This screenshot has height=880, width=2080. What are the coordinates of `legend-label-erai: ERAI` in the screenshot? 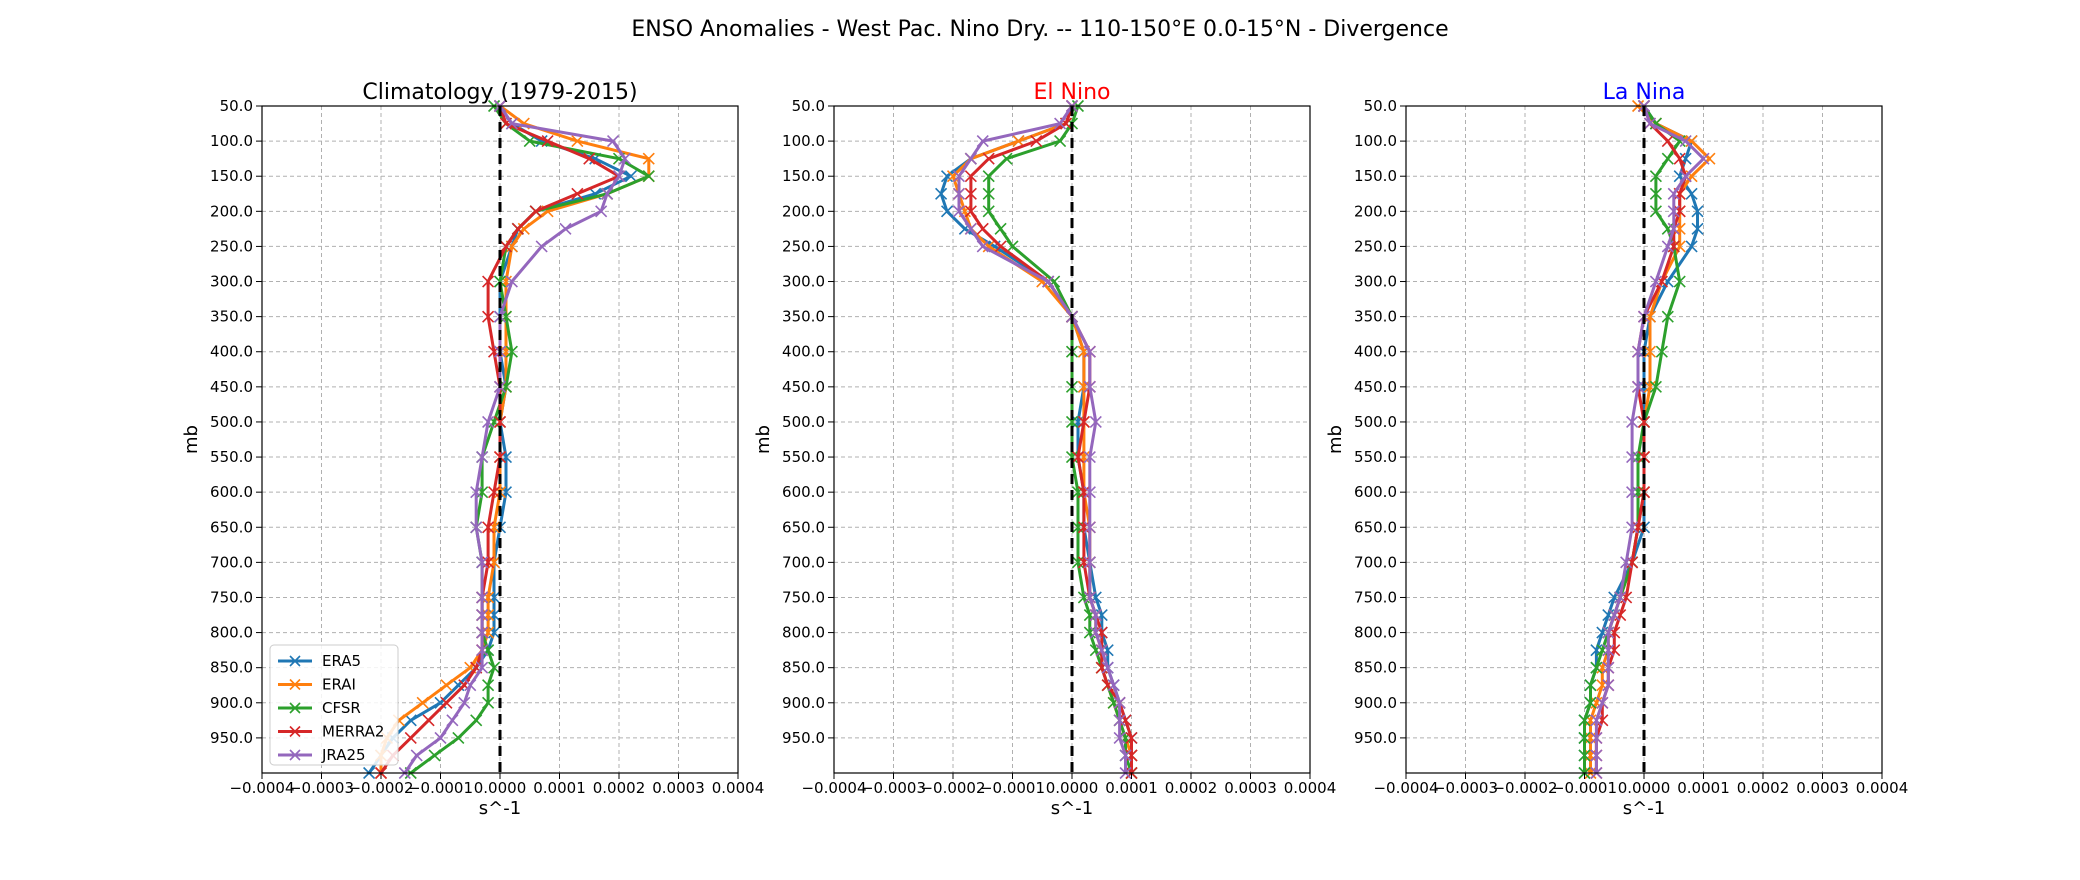 It's located at (339, 685).